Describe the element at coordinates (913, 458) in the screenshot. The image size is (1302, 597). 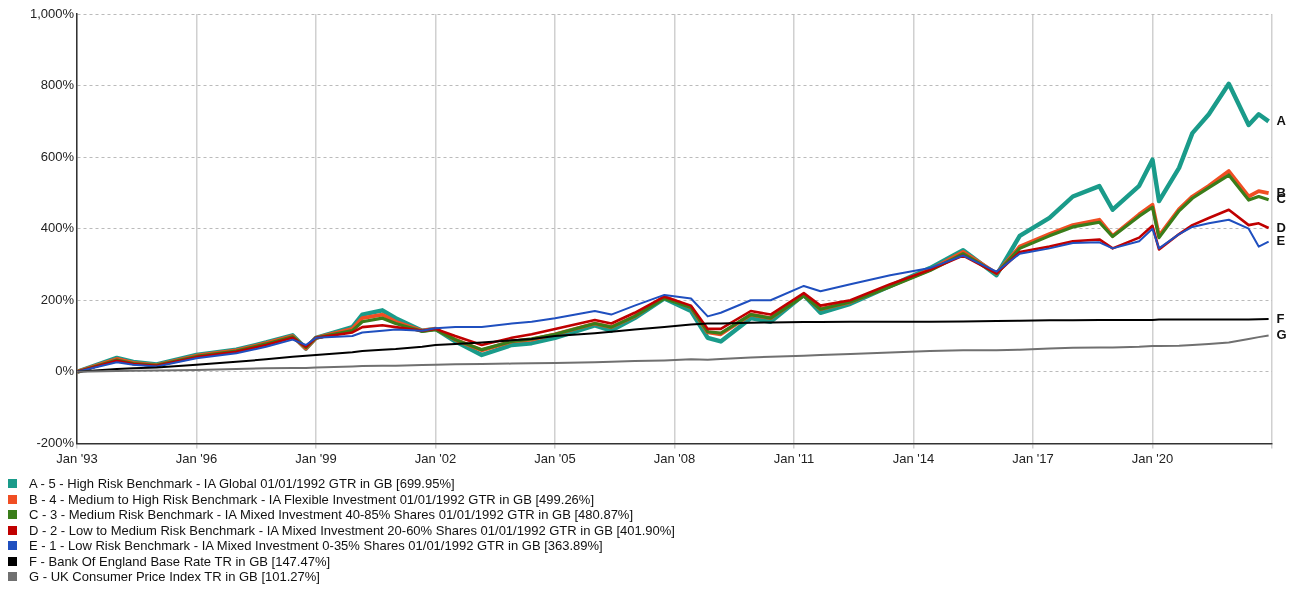
I see `x-tick-label: Jan '14` at that location.